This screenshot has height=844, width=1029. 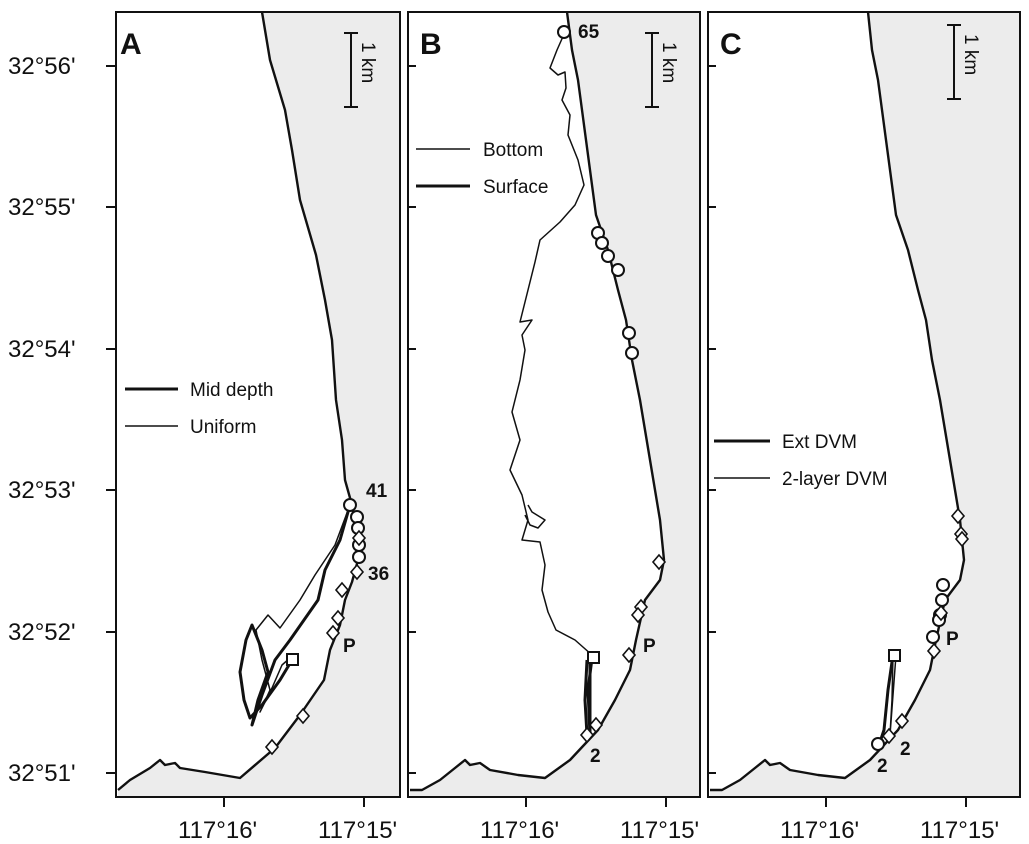 What do you see at coordinates (42, 632) in the screenshot?
I see `y-tick-label: 32°52'` at bounding box center [42, 632].